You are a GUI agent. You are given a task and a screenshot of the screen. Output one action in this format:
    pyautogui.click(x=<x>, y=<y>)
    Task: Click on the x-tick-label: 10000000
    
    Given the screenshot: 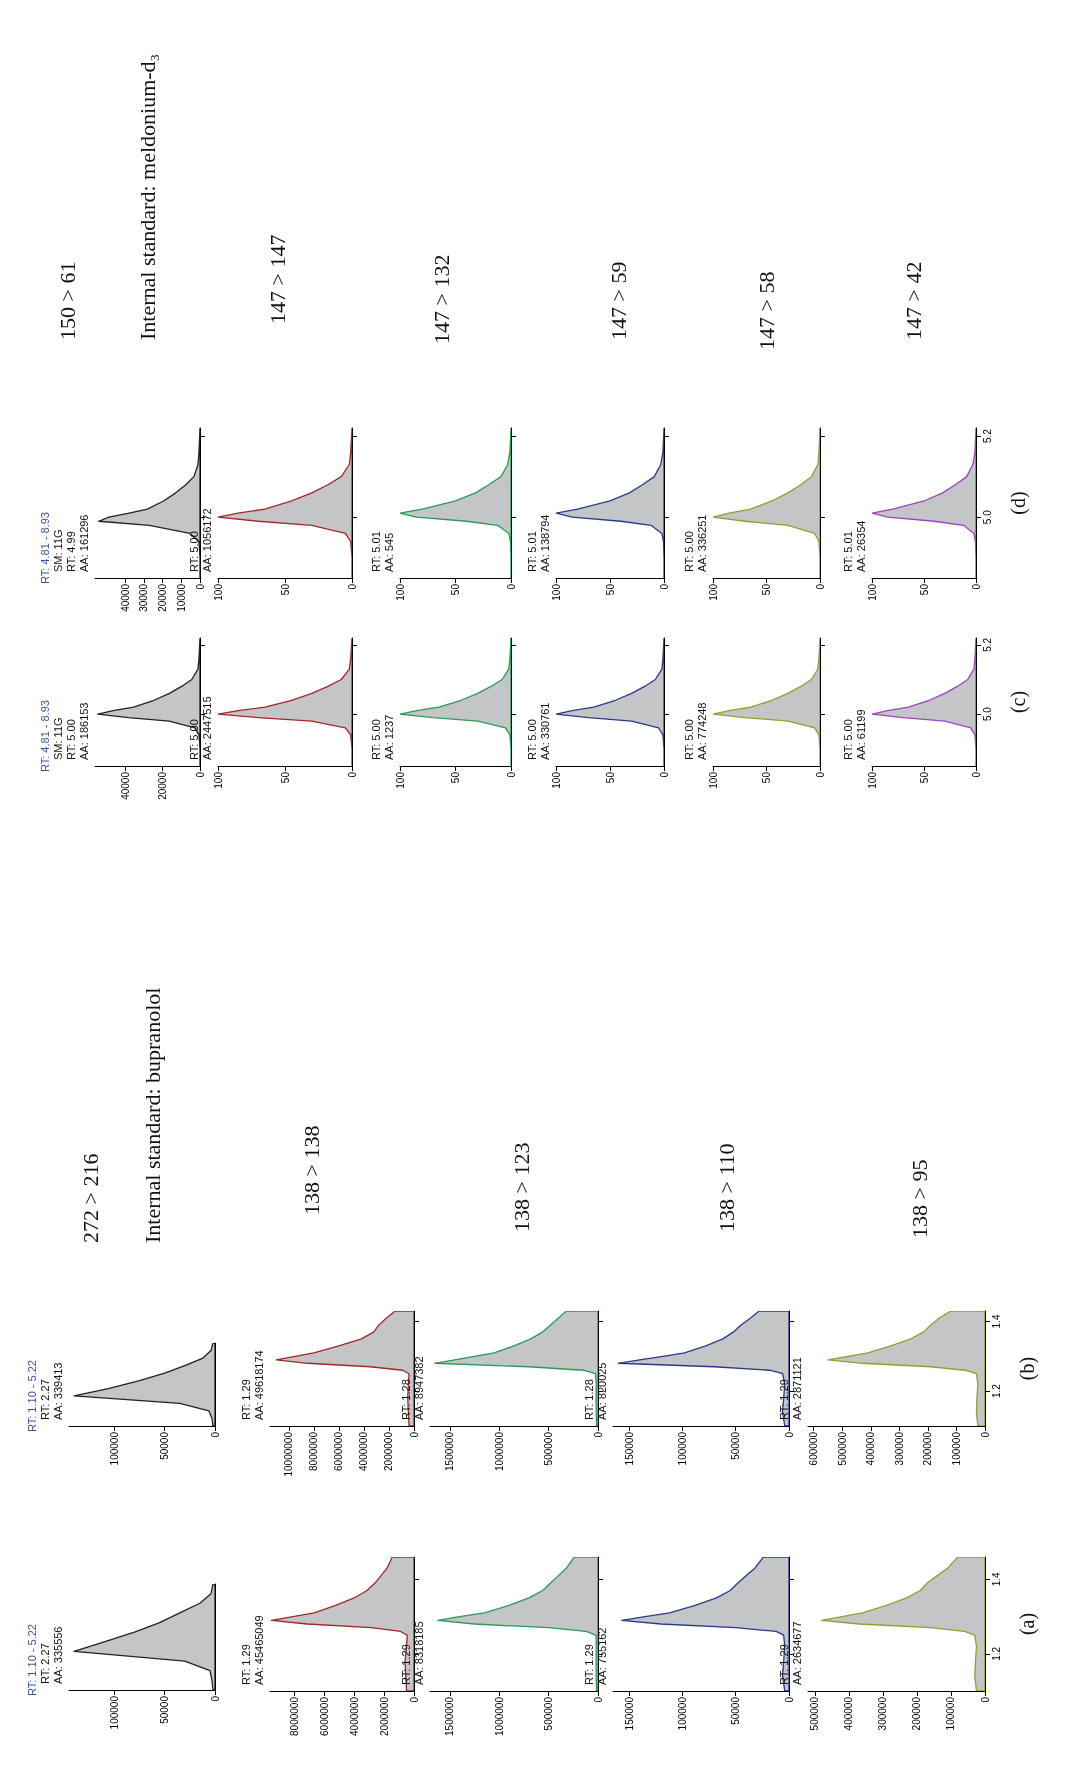 What is the action you would take?
    pyautogui.click(x=289, y=1454)
    